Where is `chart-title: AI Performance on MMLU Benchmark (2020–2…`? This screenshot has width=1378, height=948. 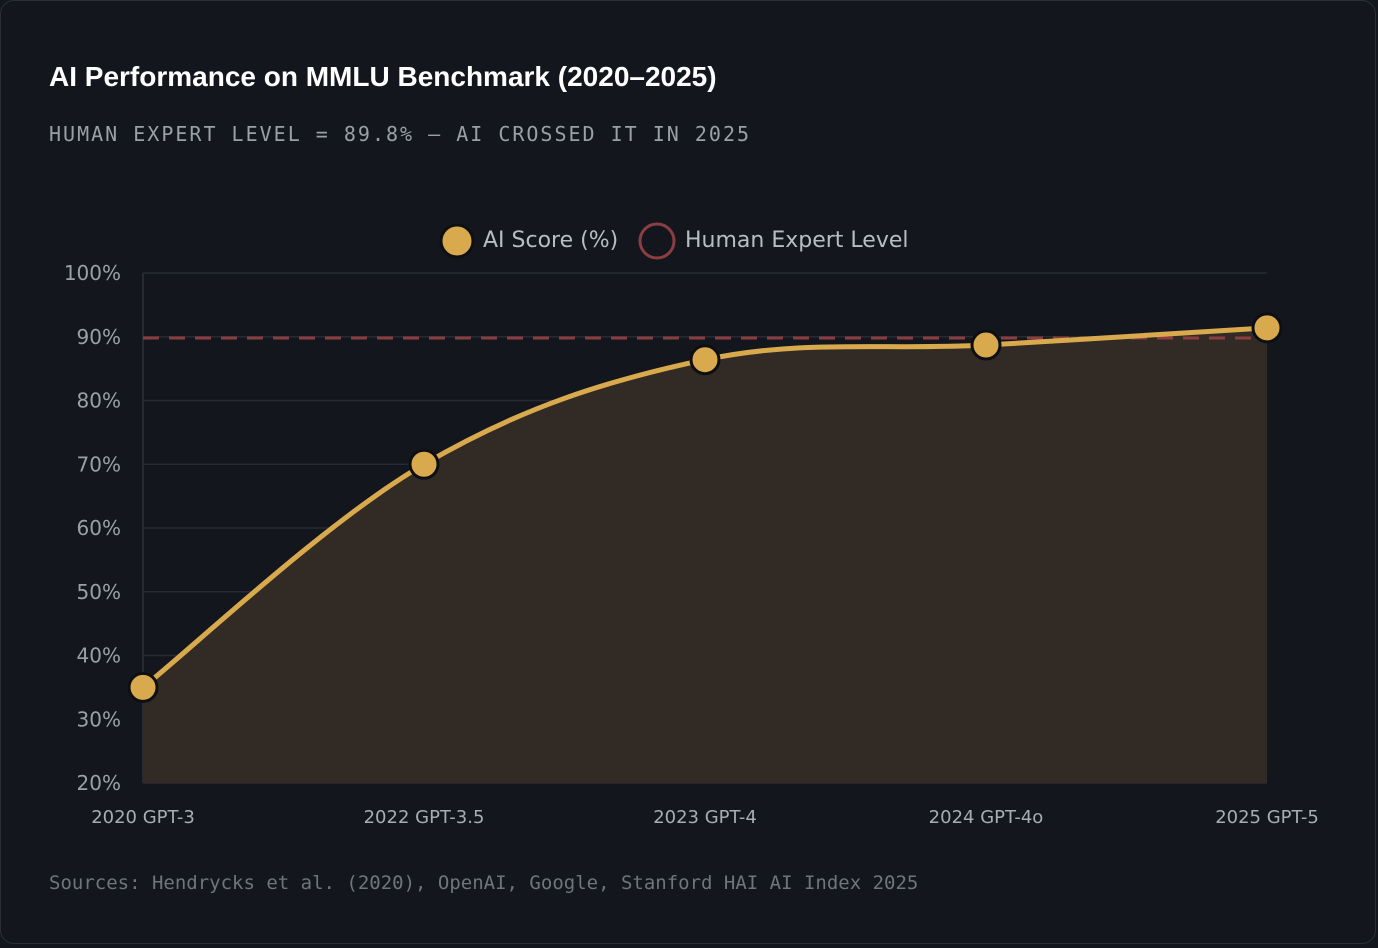 chart-title: AI Performance on MMLU Benchmark (2020–2… is located at coordinates (383, 76).